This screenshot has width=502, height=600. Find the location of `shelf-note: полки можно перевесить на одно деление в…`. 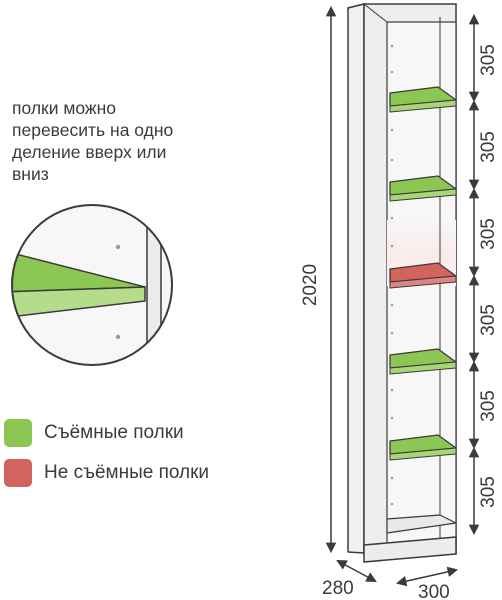

shelf-note: полки можно перевесить на одно деление в… is located at coordinates (117, 141).